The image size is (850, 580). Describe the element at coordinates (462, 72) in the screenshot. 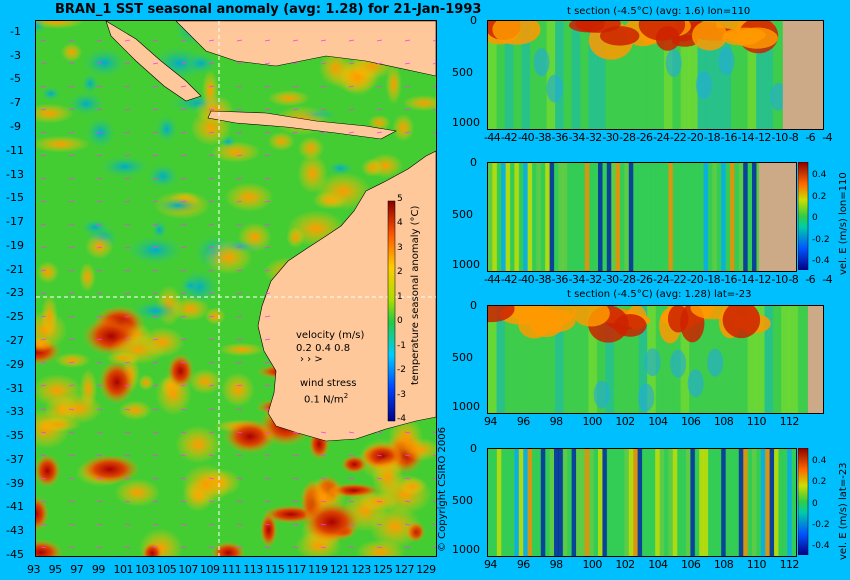

I see `depth-tick-label: 500` at that location.